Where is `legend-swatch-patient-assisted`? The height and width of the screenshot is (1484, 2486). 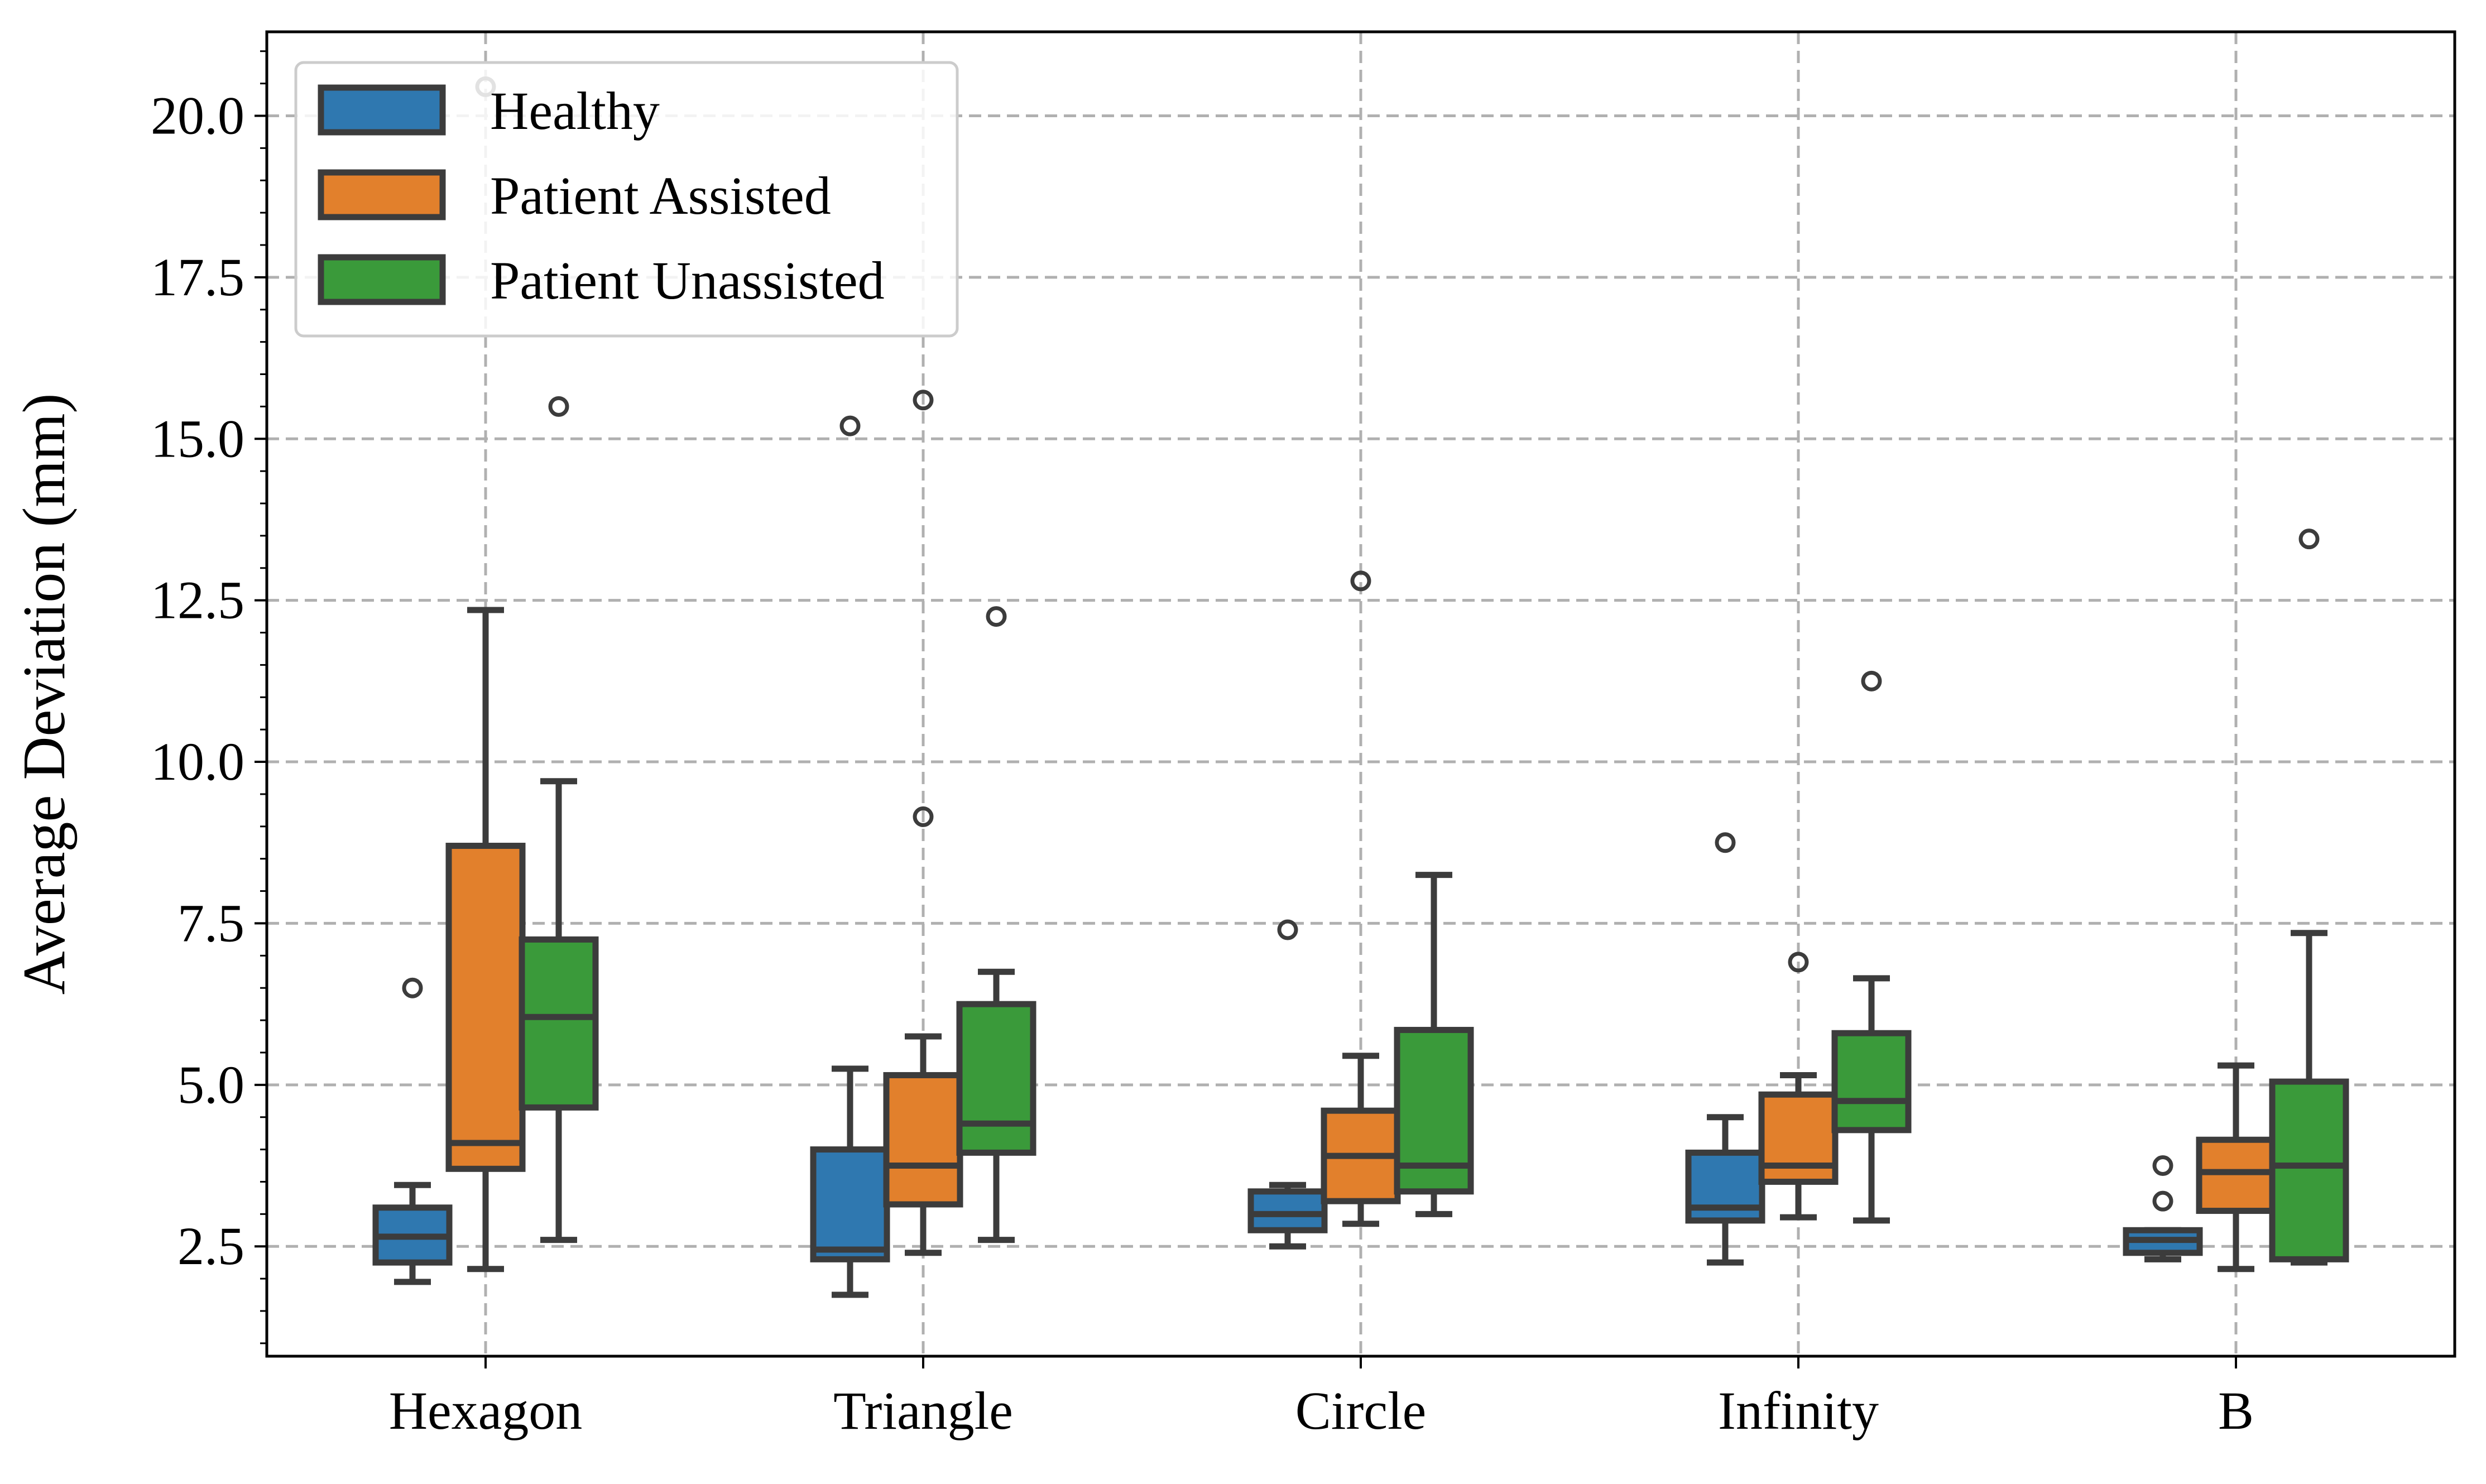 legend-swatch-patient-assisted is located at coordinates (382, 194).